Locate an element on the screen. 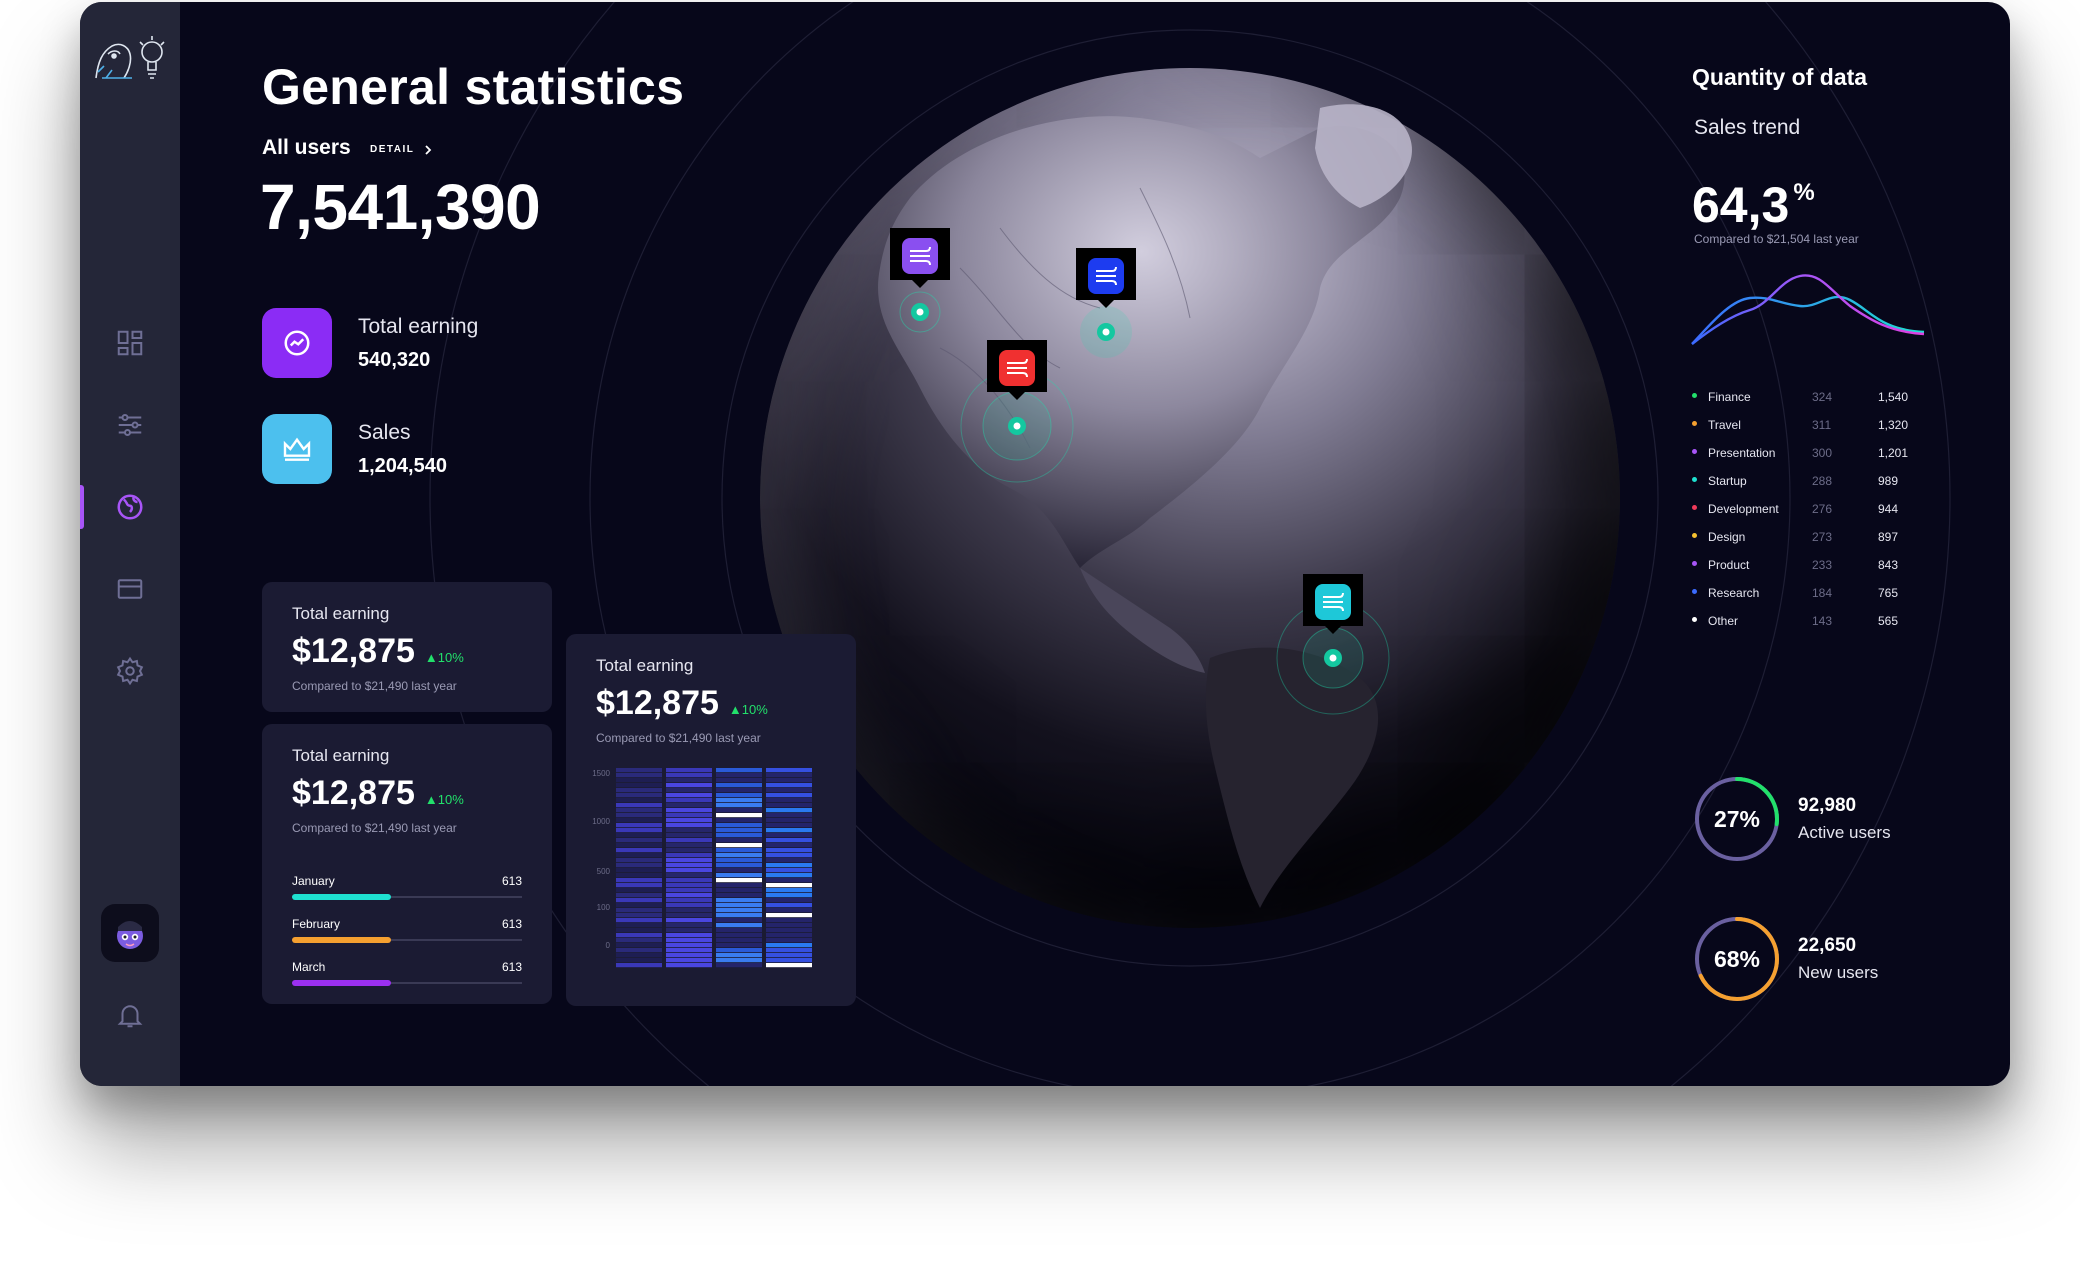 Image resolution: width=2080 pixels, height=1262 pixels. stat-sales: Sales 1,204,540 is located at coordinates (354, 449).